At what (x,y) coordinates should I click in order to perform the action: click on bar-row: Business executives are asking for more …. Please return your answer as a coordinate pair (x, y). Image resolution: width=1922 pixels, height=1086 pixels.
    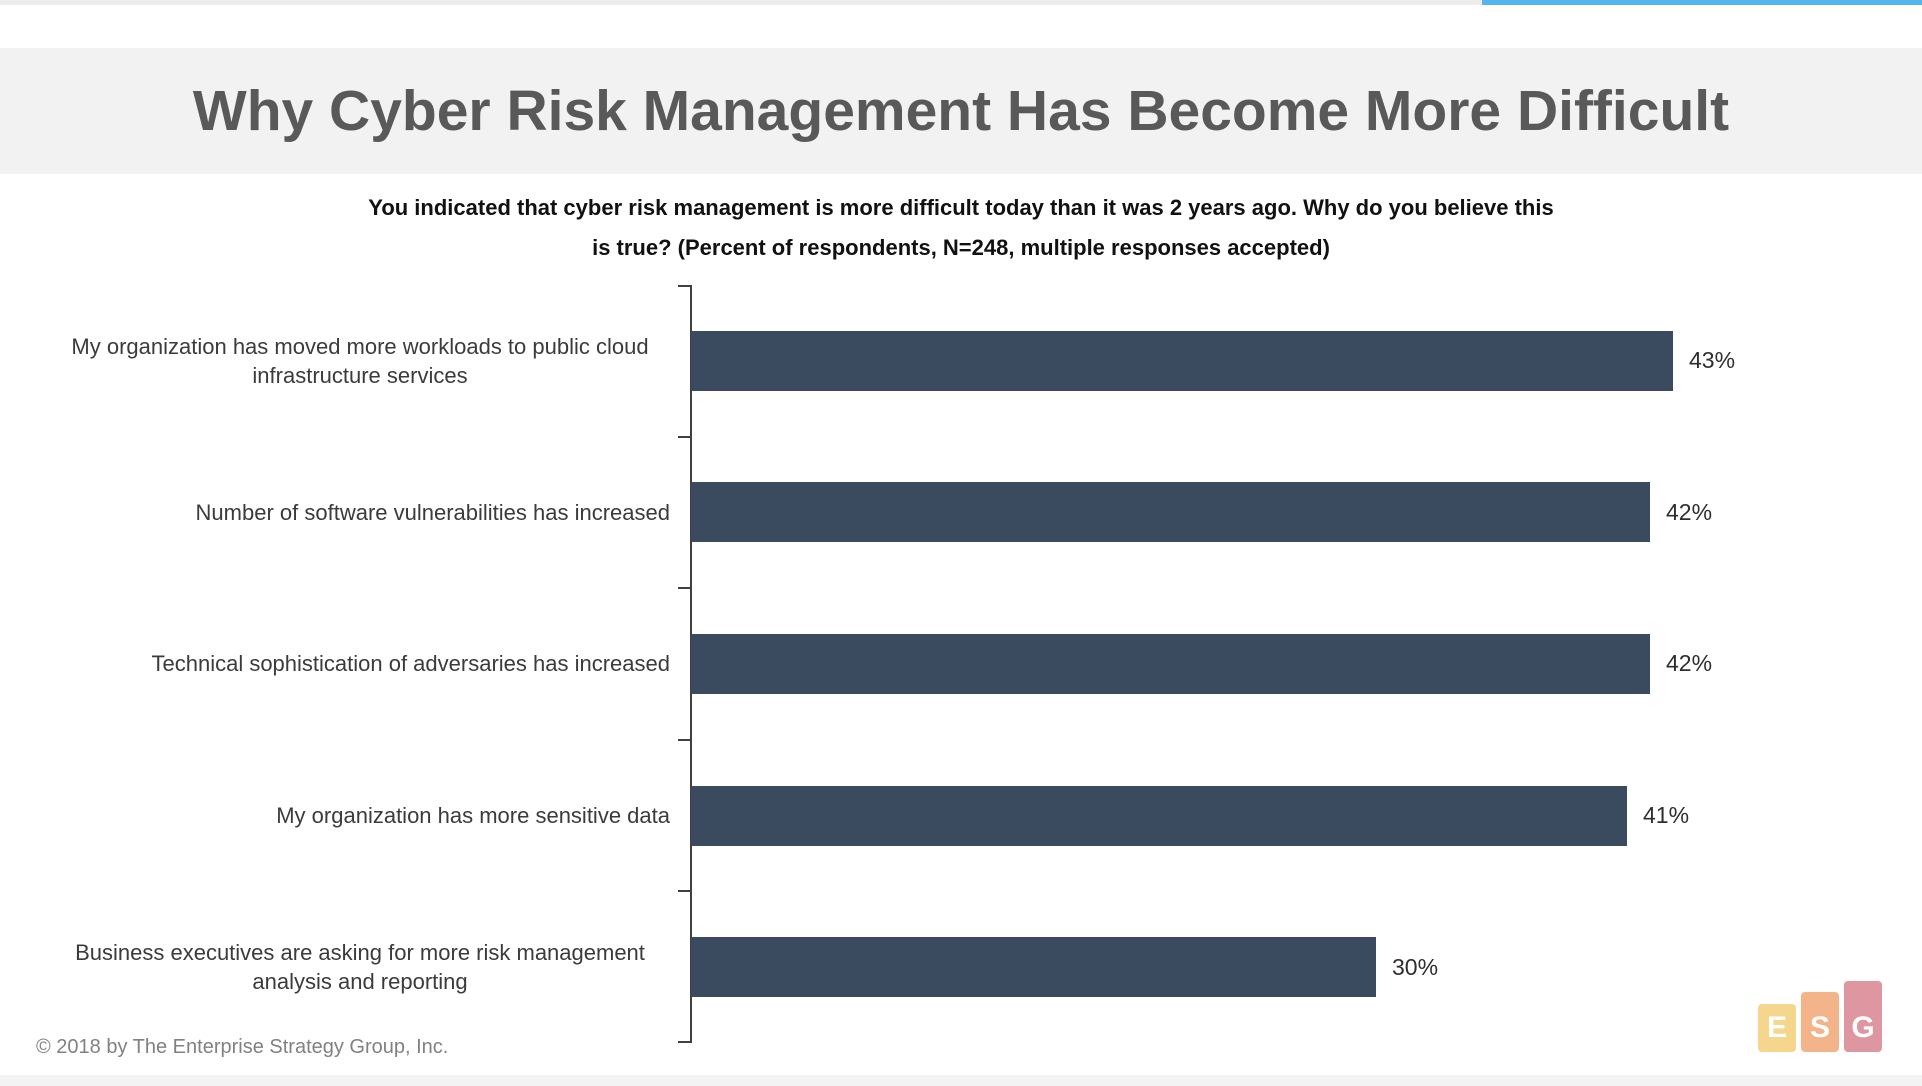
    Looking at the image, I should click on (961, 967).